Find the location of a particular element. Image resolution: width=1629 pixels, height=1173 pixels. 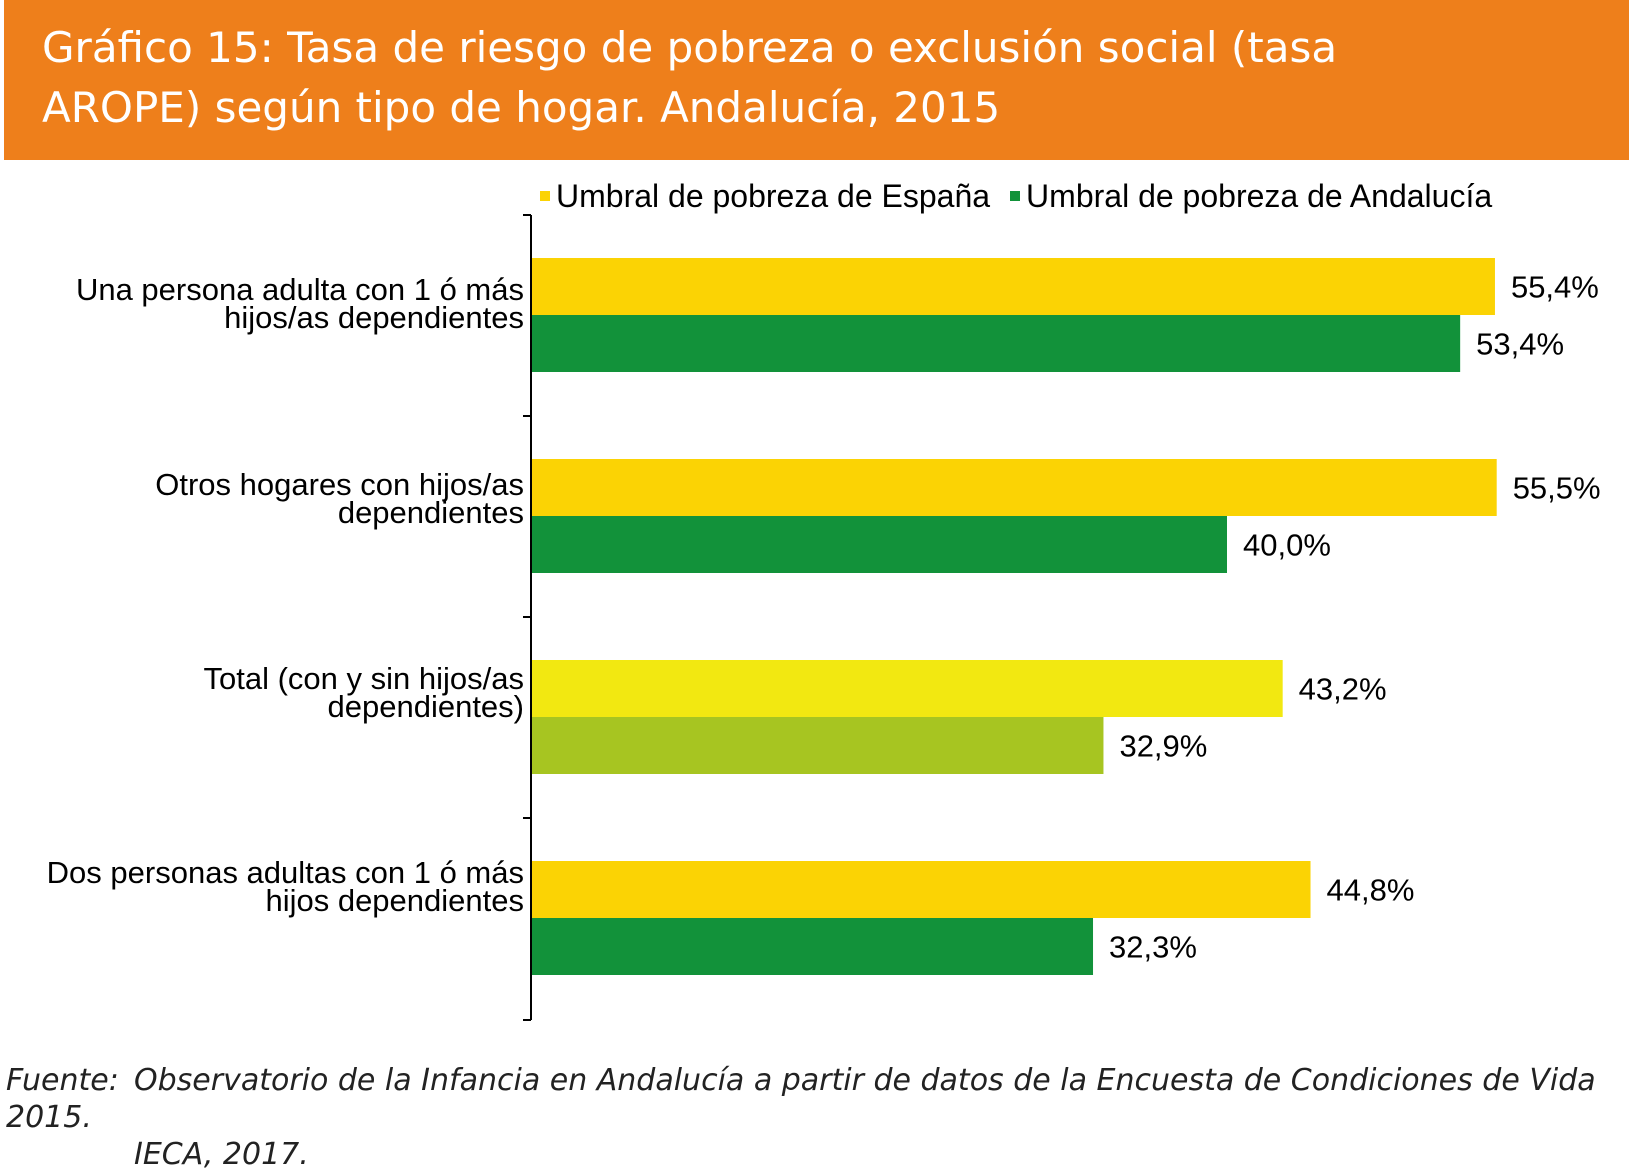

legend-swatch-espana is located at coordinates (545, 196).